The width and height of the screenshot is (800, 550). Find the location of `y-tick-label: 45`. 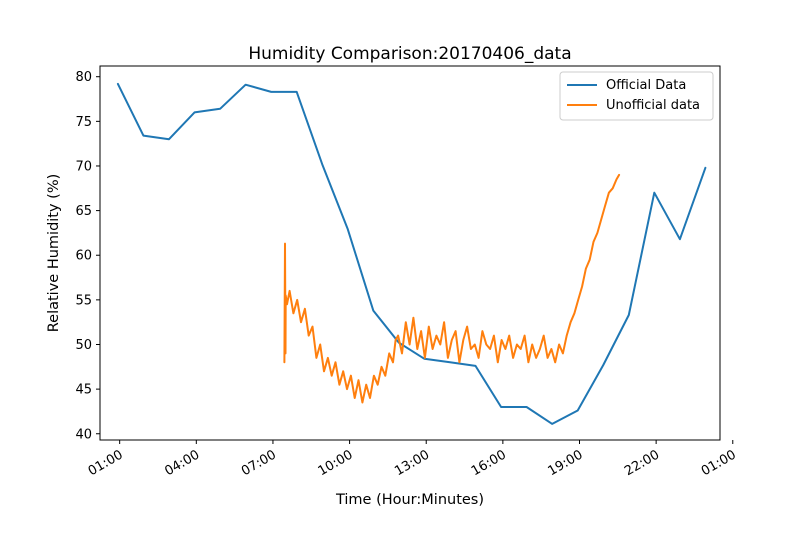

y-tick-label: 45 is located at coordinates (83, 390).